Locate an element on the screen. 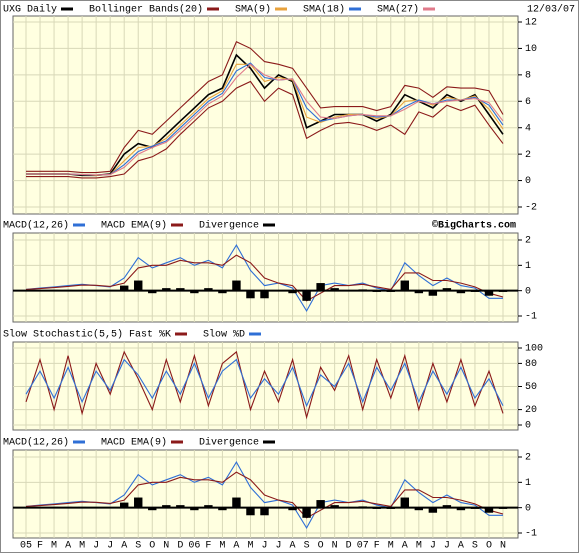 This screenshot has height=553, width=579. date-label: 12/03/07 is located at coordinates (551, 10).